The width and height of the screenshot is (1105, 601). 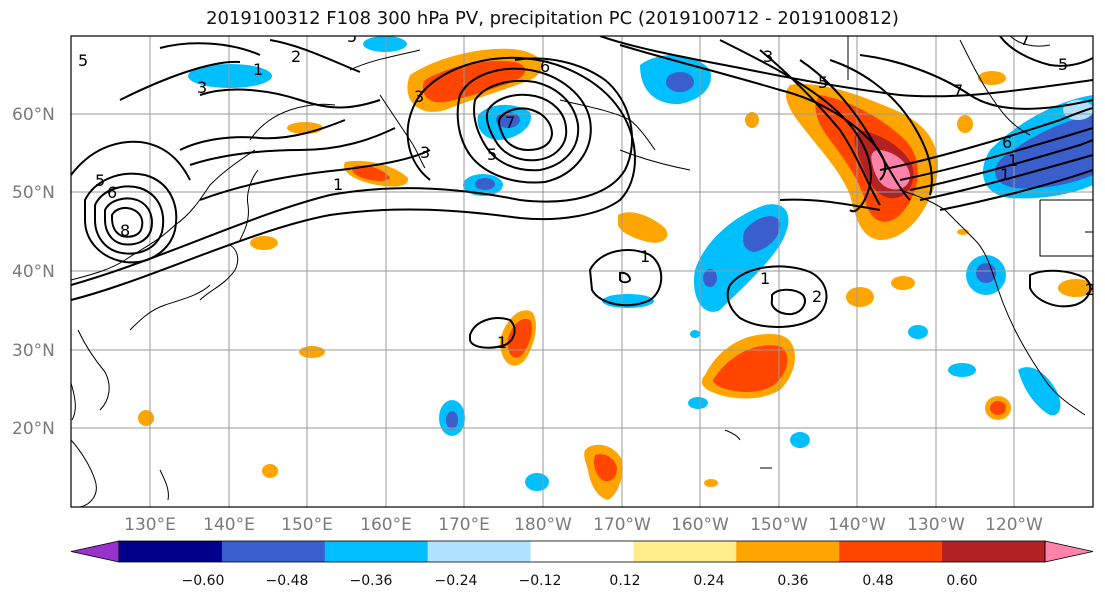 I want to click on colorbar-tick-label: 0.24, so click(x=708, y=581).